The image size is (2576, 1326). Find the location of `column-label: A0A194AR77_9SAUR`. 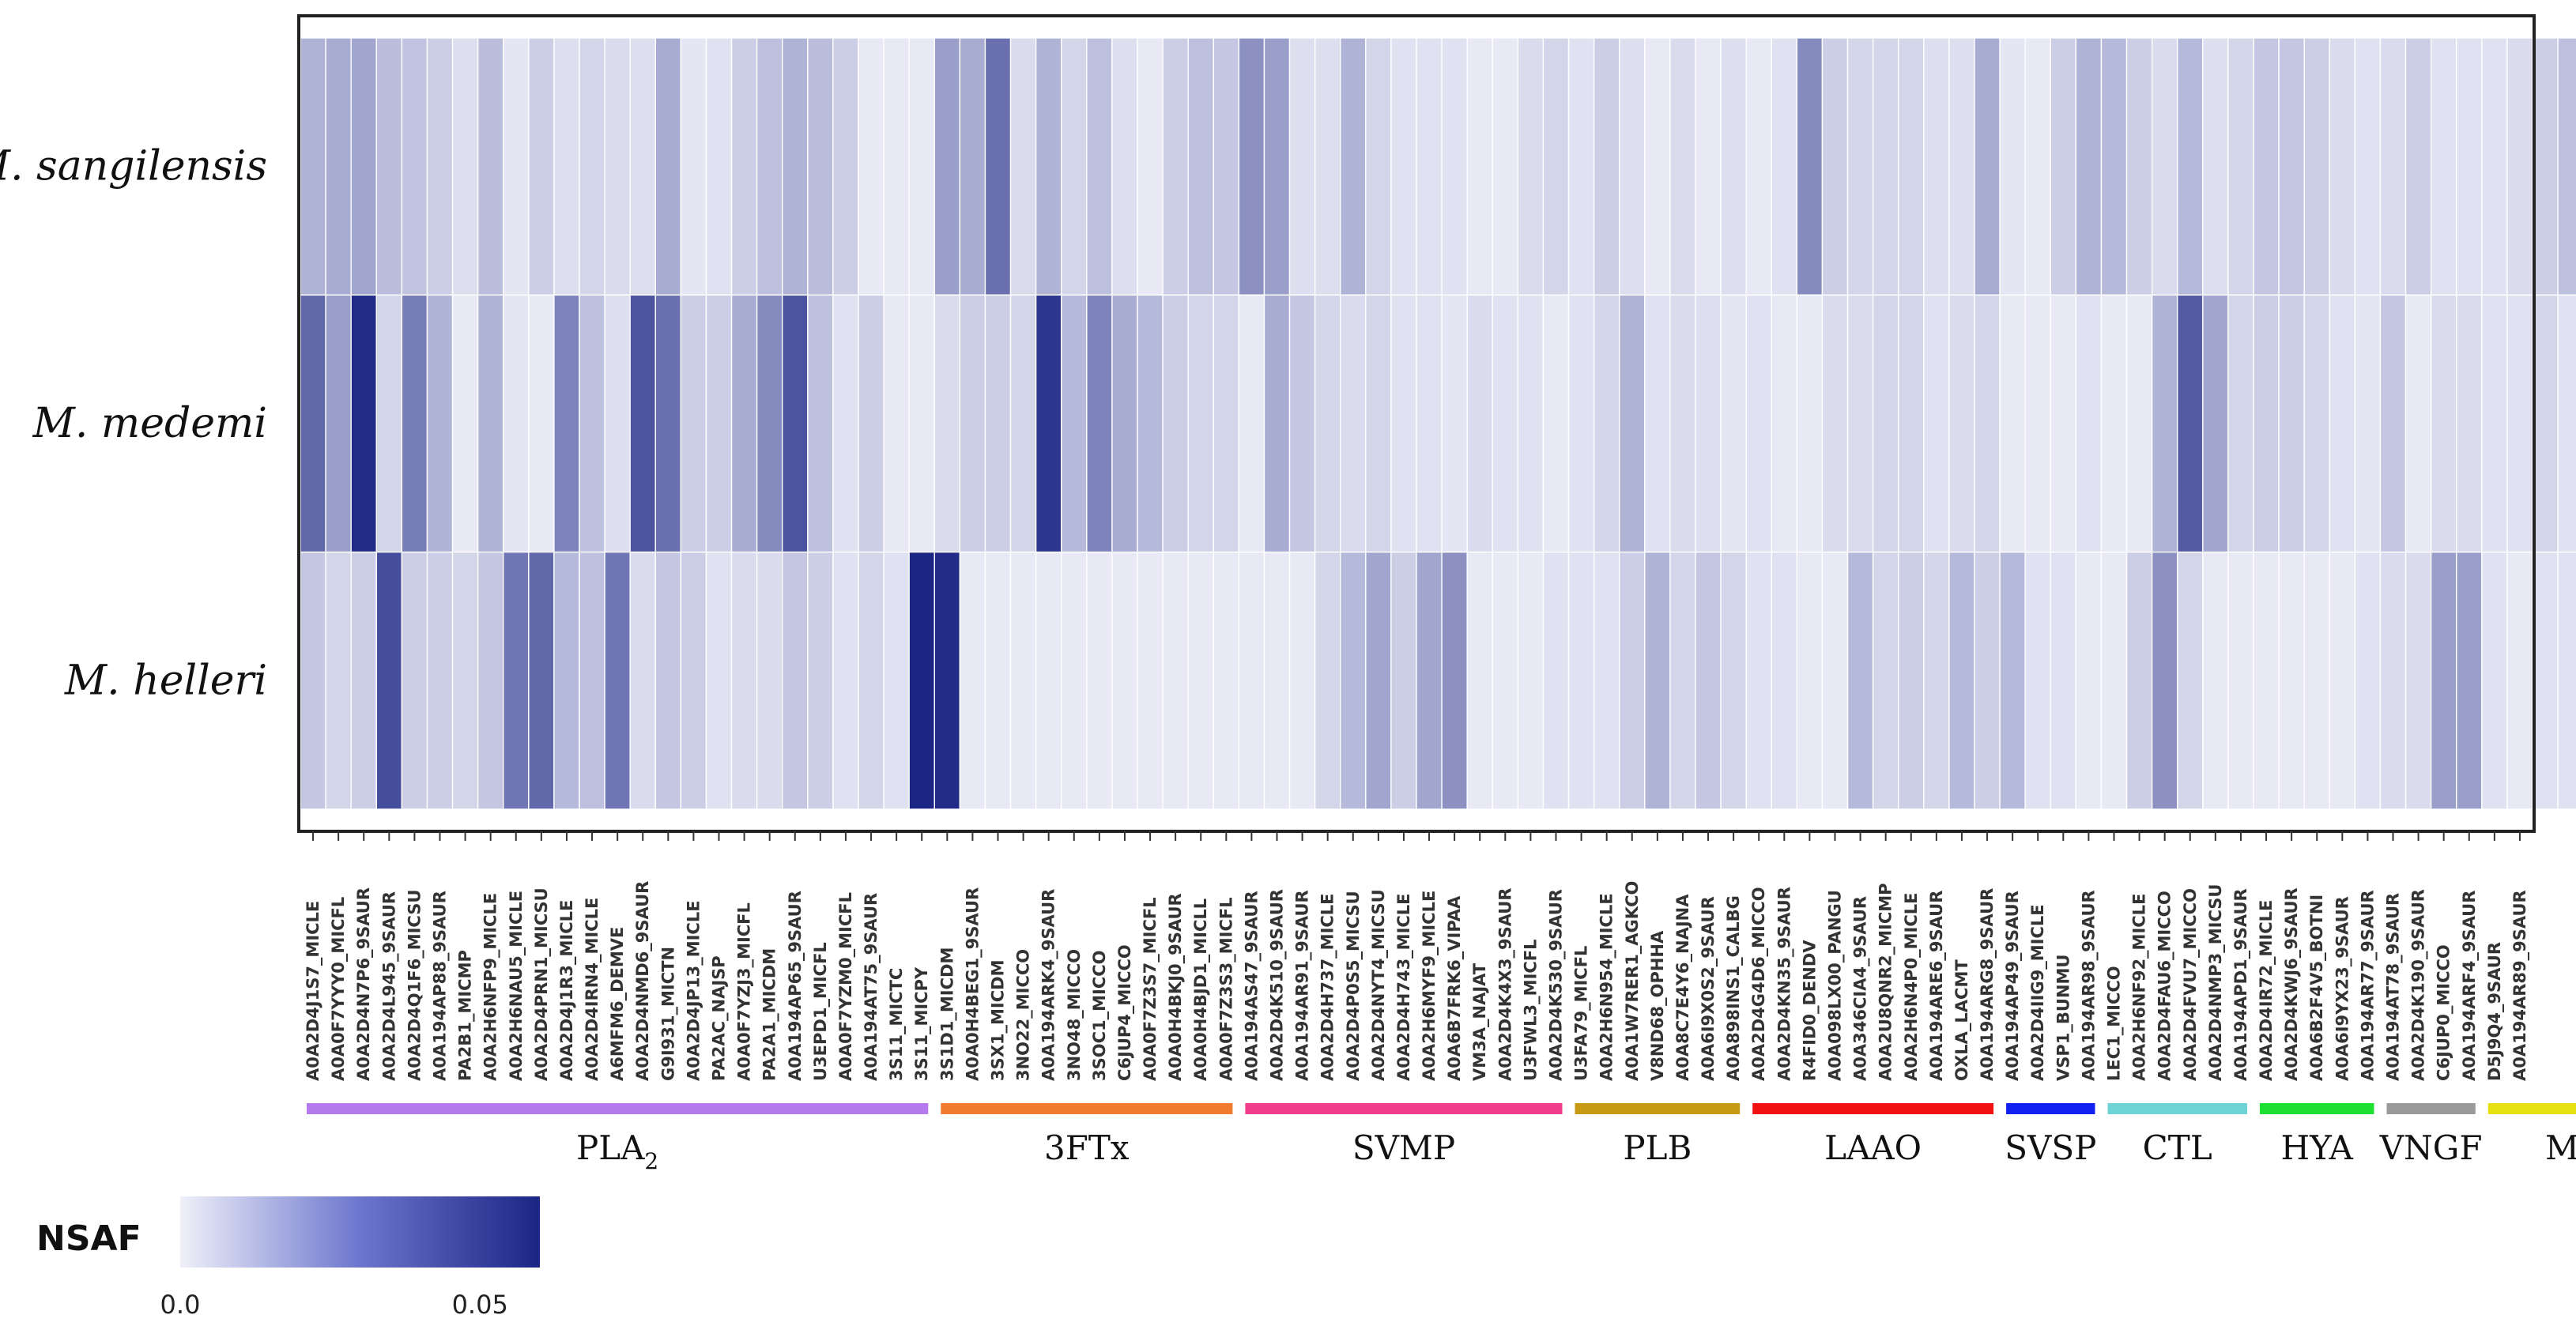

column-label: A0A194AR77_9SAUR is located at coordinates (2367, 985).